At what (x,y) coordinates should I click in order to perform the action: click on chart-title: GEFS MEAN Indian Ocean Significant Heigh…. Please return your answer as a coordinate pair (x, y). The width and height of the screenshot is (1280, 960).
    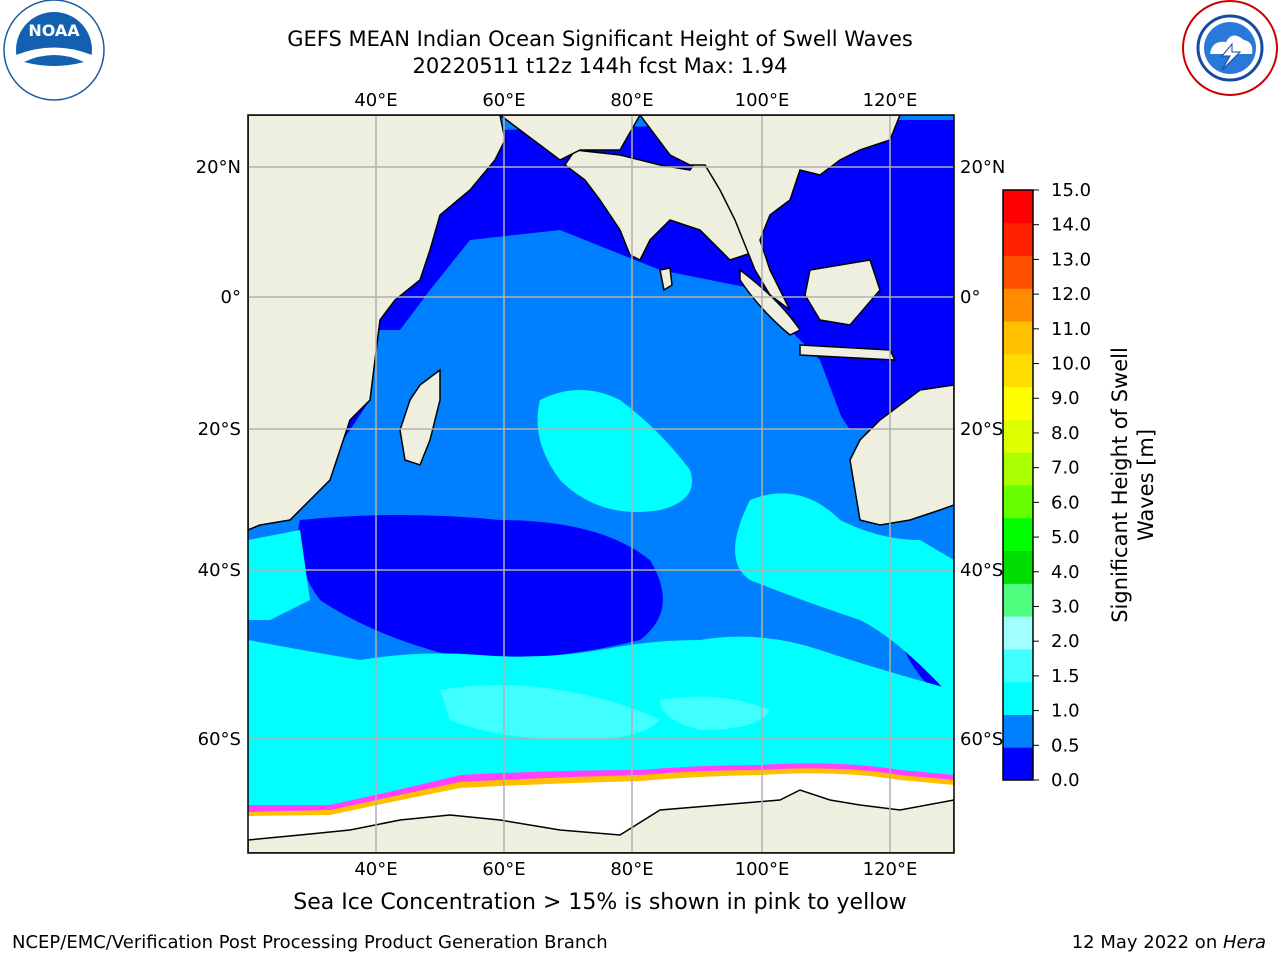
    Looking at the image, I should click on (600, 39).